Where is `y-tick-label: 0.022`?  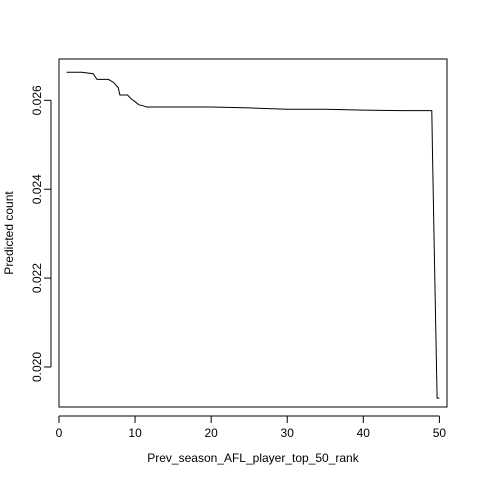
y-tick-label: 0.022 is located at coordinates (37, 278).